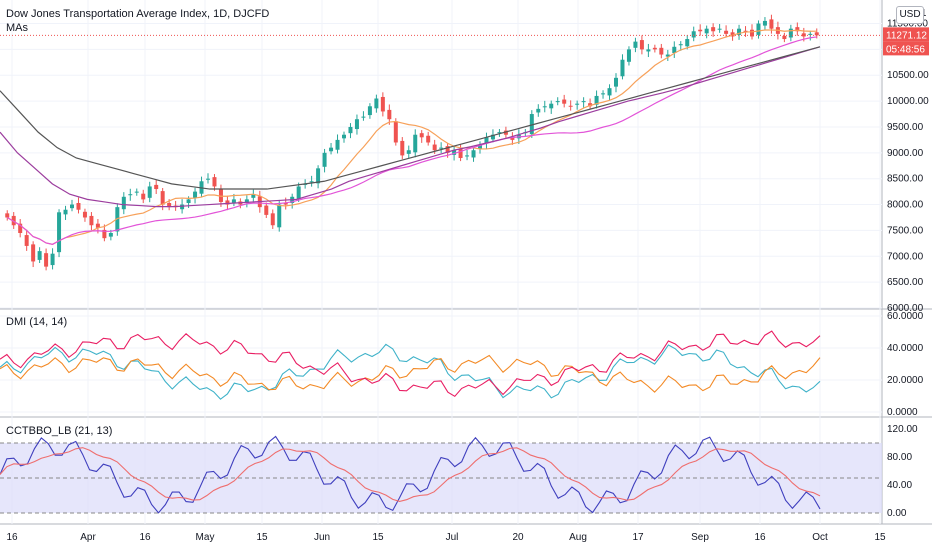  I want to click on time-tick-label: Sep, so click(700, 537).